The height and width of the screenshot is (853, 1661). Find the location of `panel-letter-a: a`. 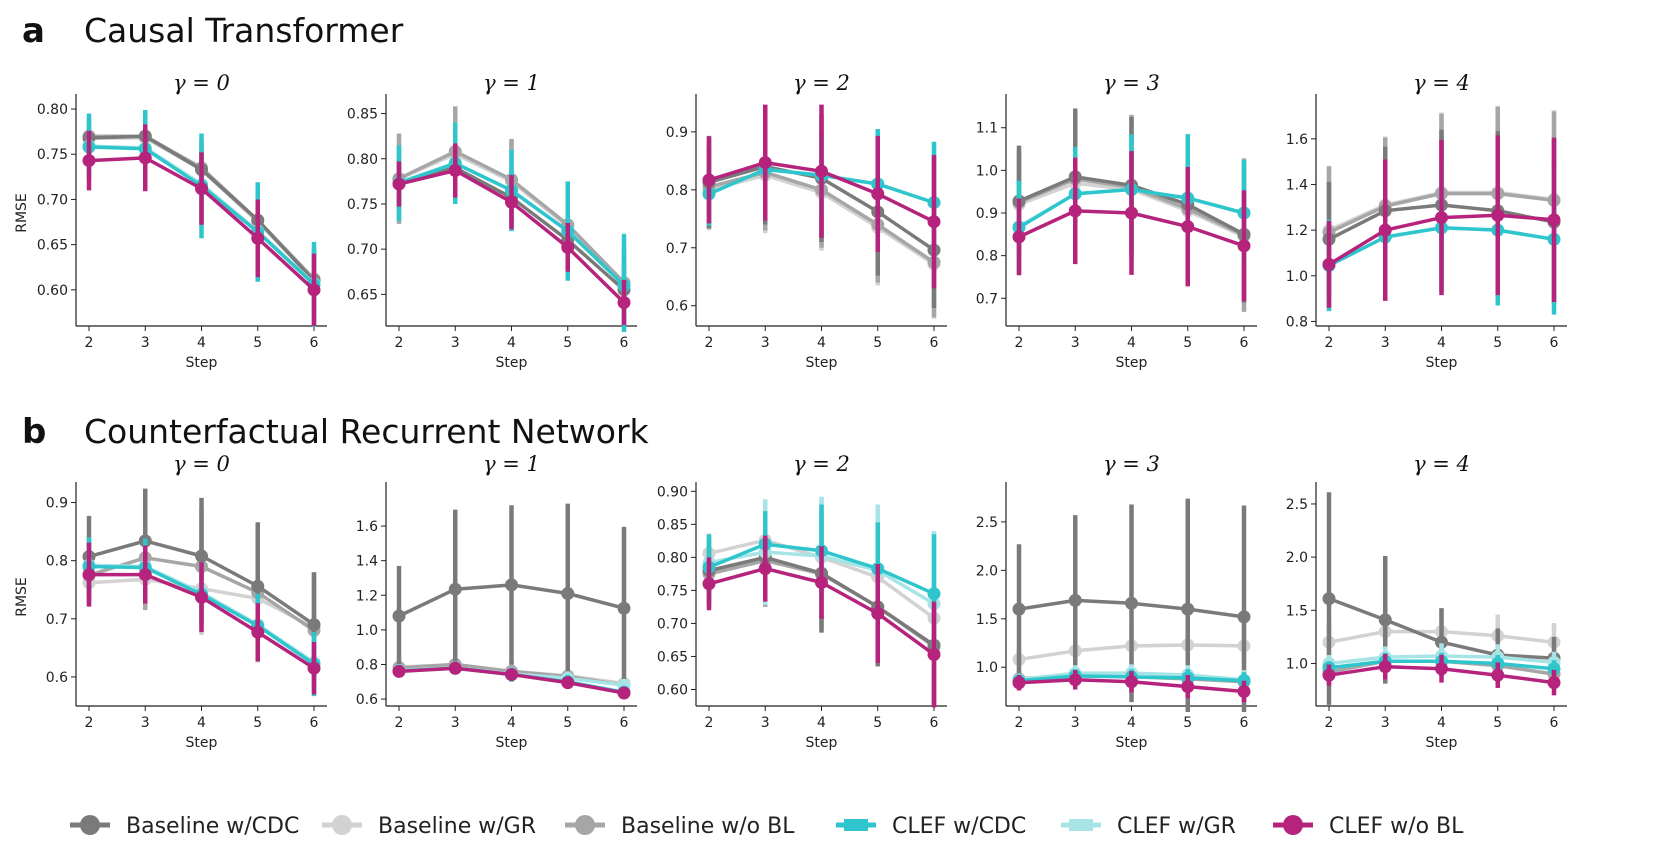

panel-letter-a: a is located at coordinates (33, 31).